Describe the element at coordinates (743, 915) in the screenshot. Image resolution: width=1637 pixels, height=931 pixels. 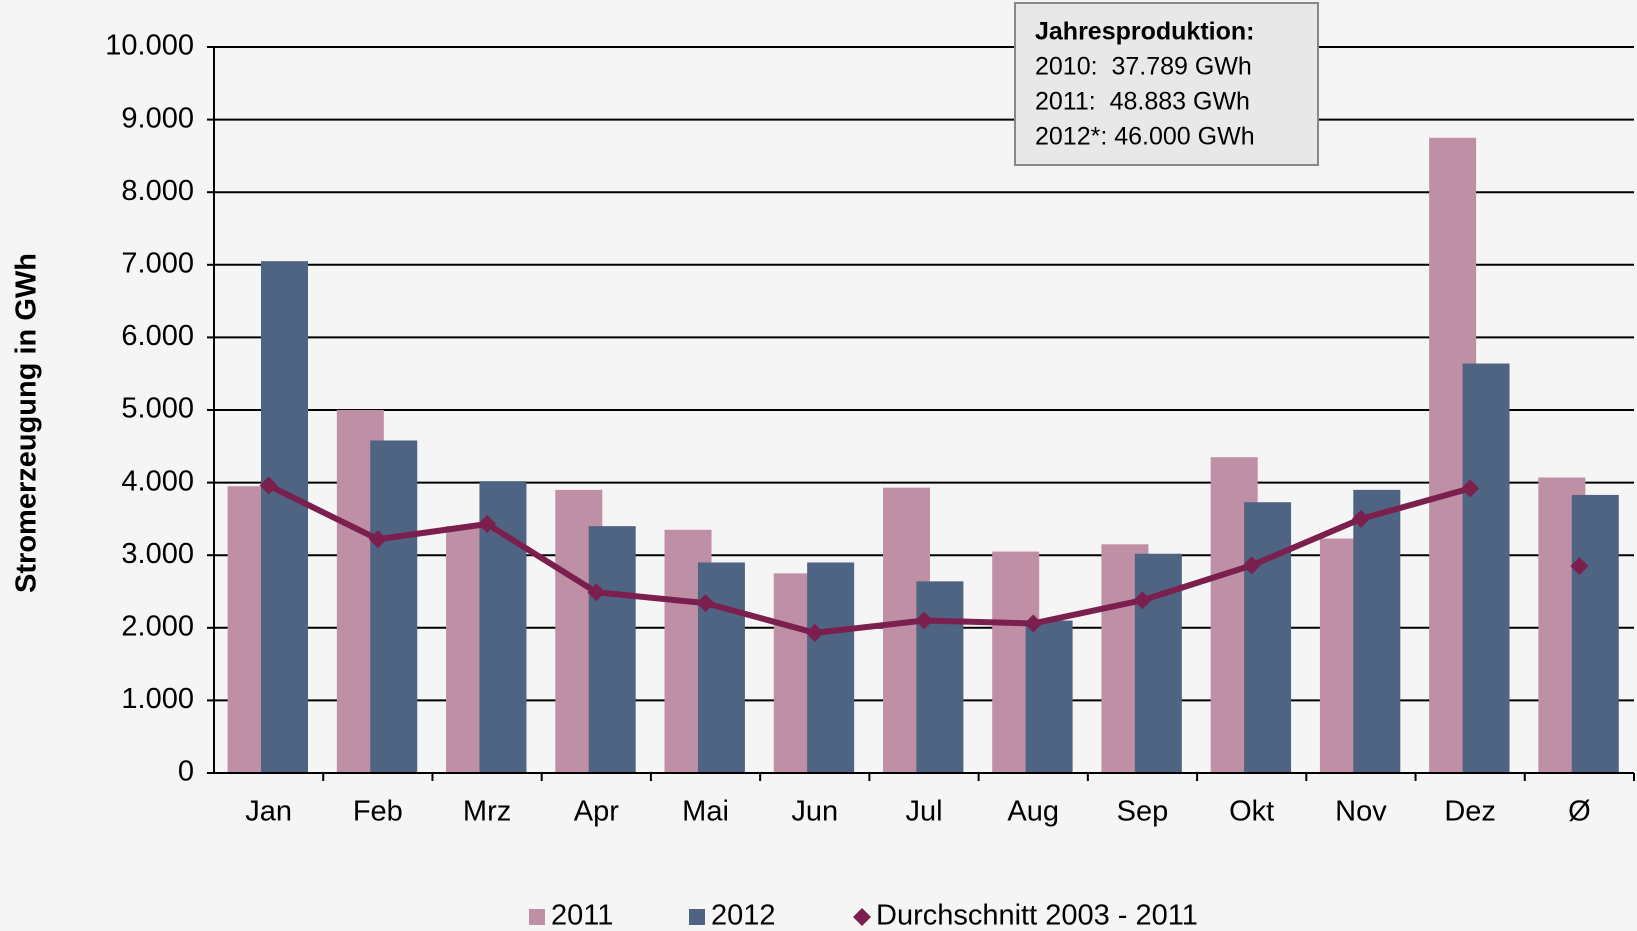
I see `legend-label: 2012` at that location.